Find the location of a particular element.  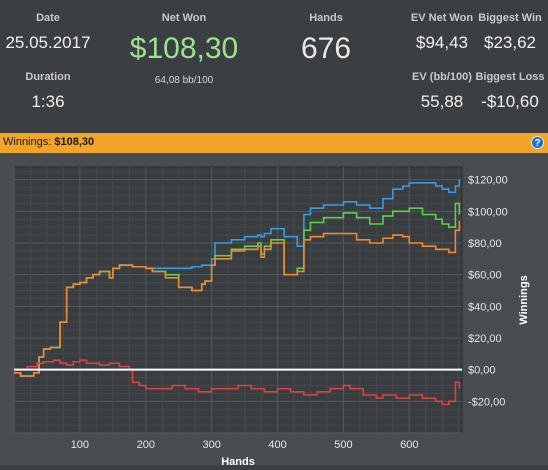

x-axis-title: Hands is located at coordinates (238, 460).